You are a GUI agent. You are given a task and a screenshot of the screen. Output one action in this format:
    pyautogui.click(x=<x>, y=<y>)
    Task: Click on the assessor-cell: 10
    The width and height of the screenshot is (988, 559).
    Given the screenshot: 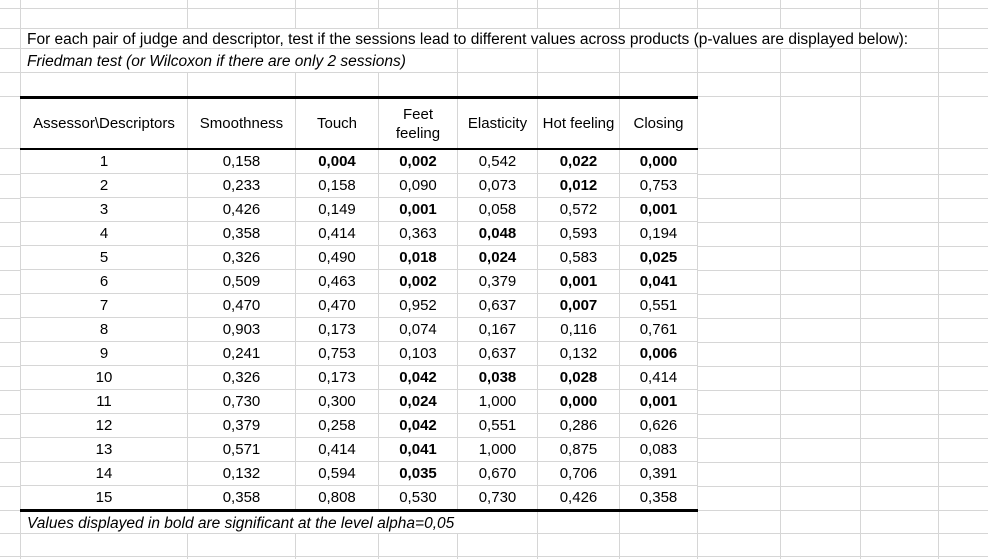 What is the action you would take?
    pyautogui.click(x=104, y=377)
    